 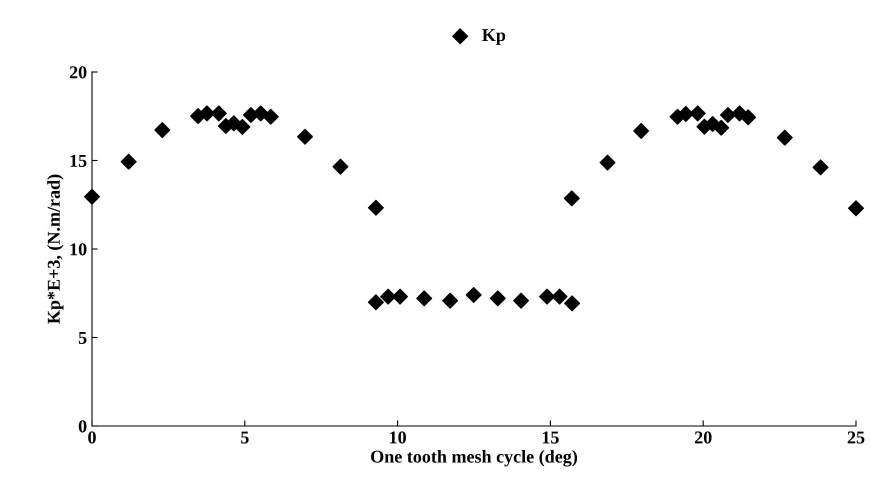 What do you see at coordinates (398, 437) in the screenshot?
I see `x-tick-label: 10` at bounding box center [398, 437].